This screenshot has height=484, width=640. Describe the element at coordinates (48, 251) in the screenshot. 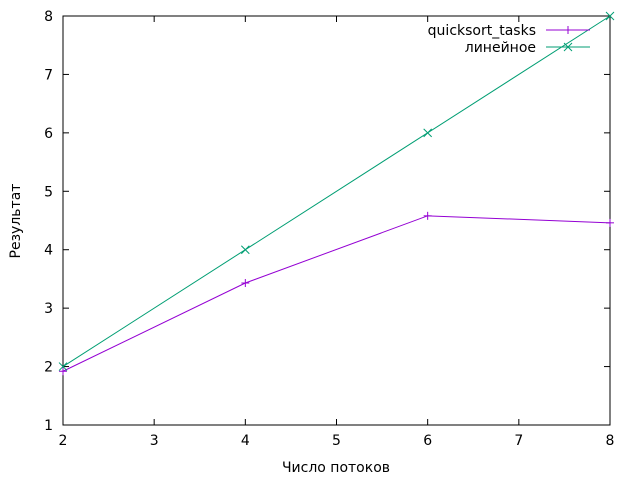

I see `y-tick-label: 4` at that location.